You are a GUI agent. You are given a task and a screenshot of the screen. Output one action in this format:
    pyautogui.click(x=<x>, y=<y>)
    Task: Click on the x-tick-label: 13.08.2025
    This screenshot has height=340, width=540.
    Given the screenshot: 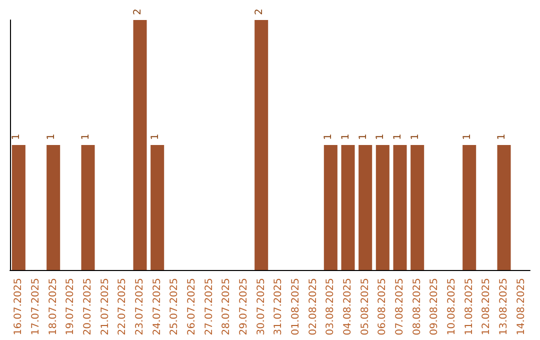 What is the action you would take?
    pyautogui.click(x=504, y=307)
    